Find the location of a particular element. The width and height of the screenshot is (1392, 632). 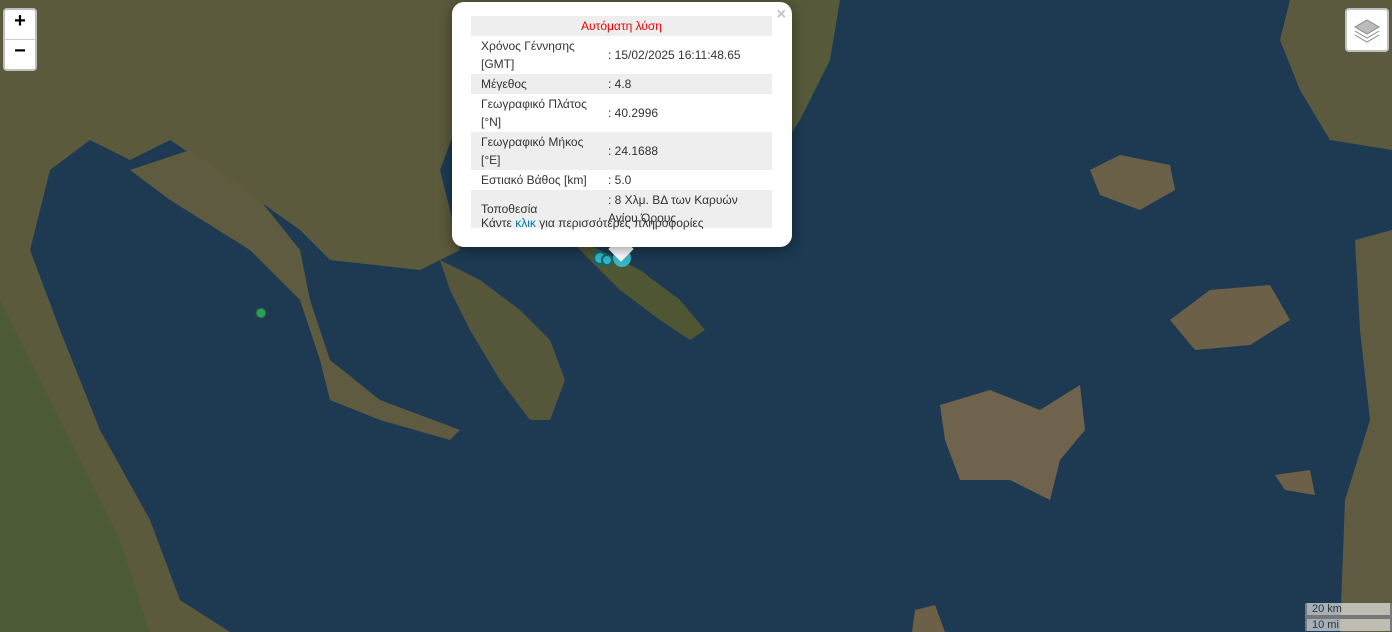

field-value: : 4.8 is located at coordinates (620, 84).